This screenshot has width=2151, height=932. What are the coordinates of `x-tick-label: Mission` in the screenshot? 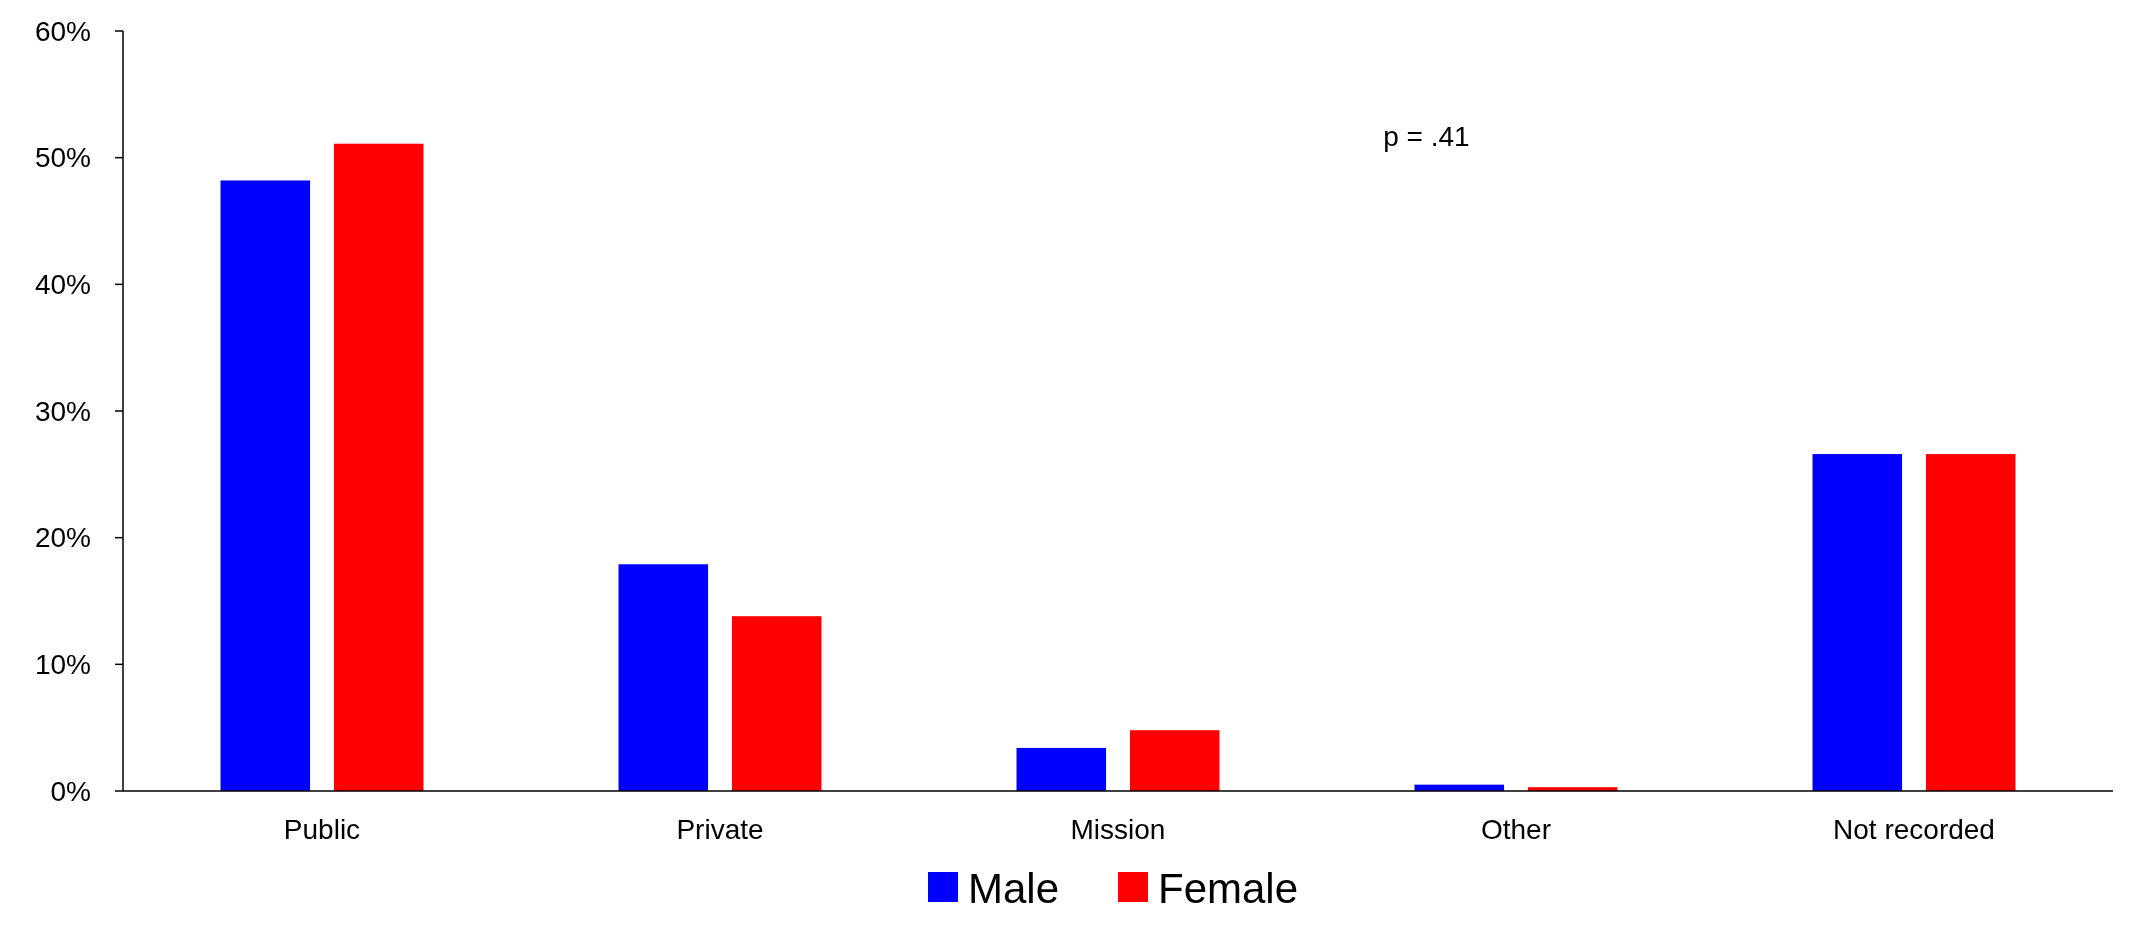 It's located at (1118, 829).